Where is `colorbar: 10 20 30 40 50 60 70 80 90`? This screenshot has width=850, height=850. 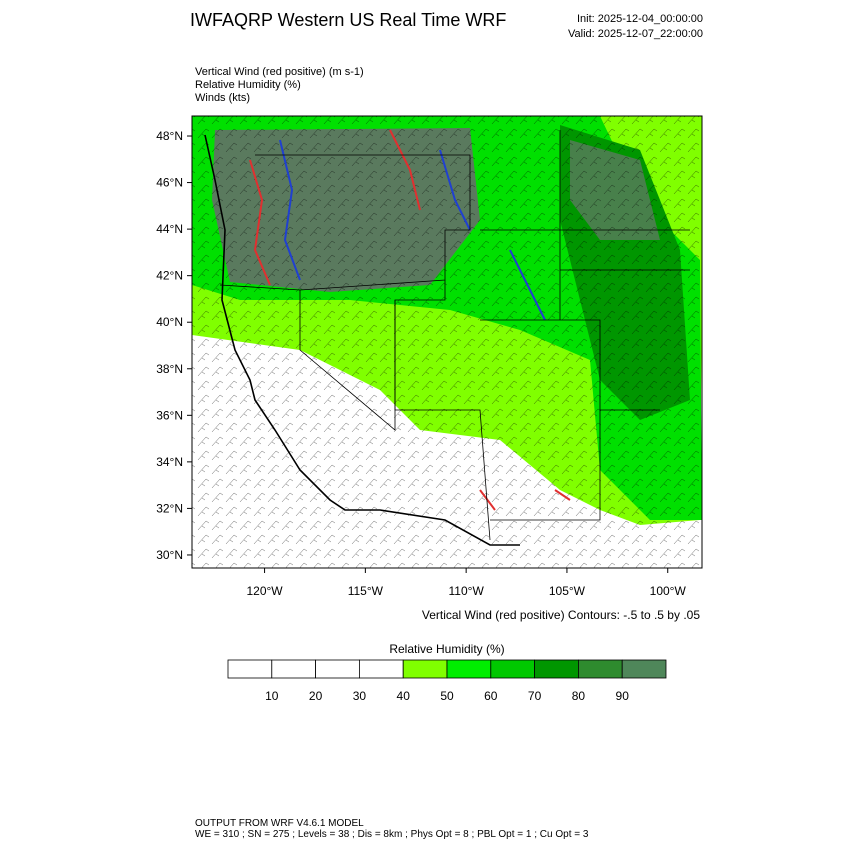 colorbar: 10 20 30 40 50 60 70 80 90 is located at coordinates (447, 681).